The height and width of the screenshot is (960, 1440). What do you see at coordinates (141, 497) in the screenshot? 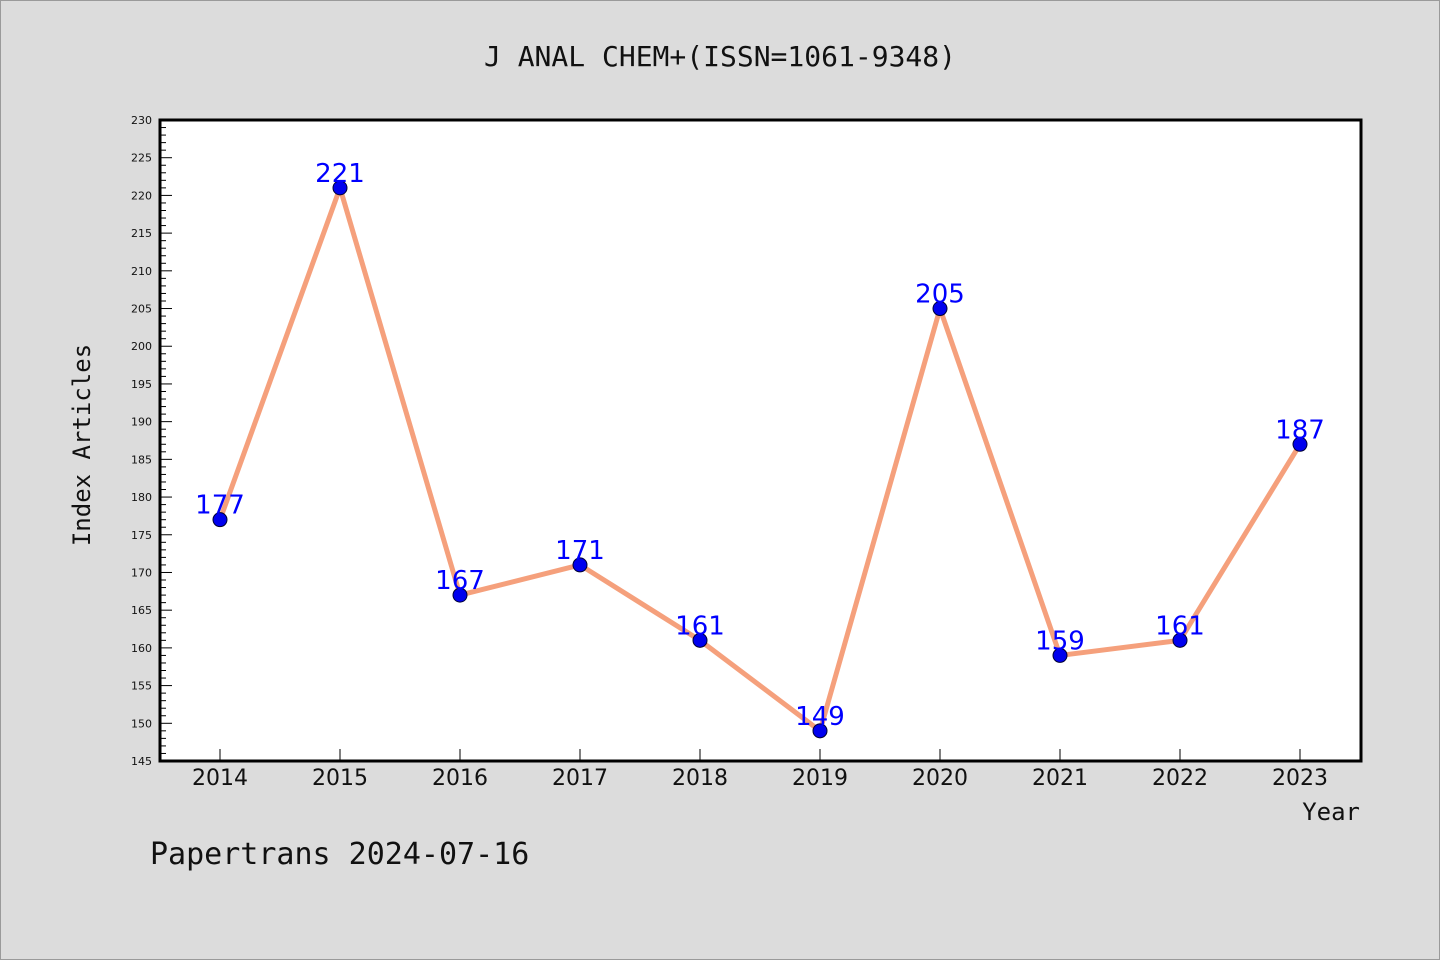
I see `y-tick-label: 180` at bounding box center [141, 497].